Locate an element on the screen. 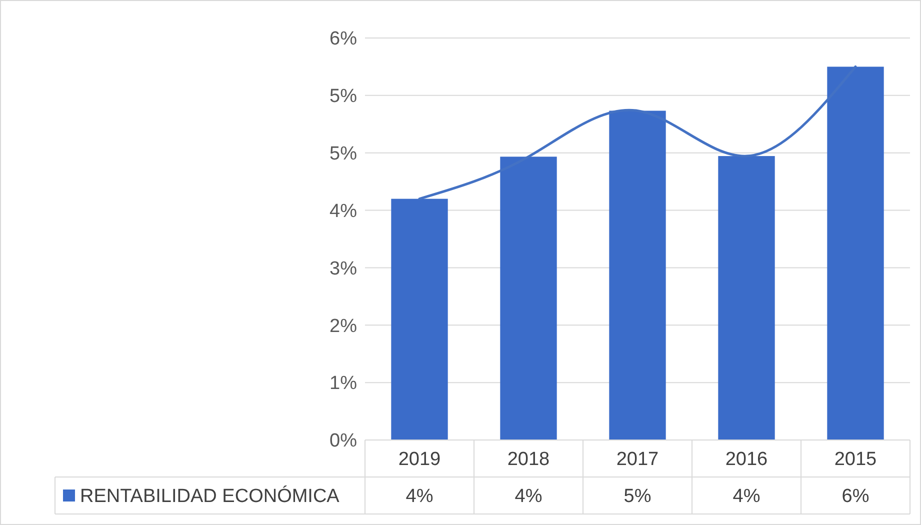 Image resolution: width=921 pixels, height=525 pixels. y-tick-label: 6% is located at coordinates (344, 39).